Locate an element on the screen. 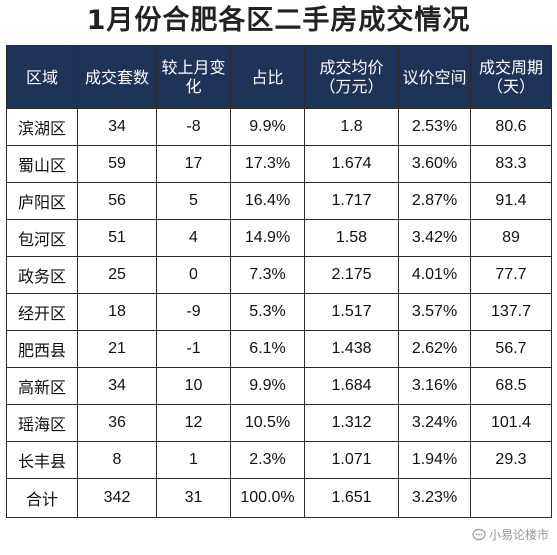 The image size is (557, 555). cell-deal-cycle: 91.4 is located at coordinates (511, 201).